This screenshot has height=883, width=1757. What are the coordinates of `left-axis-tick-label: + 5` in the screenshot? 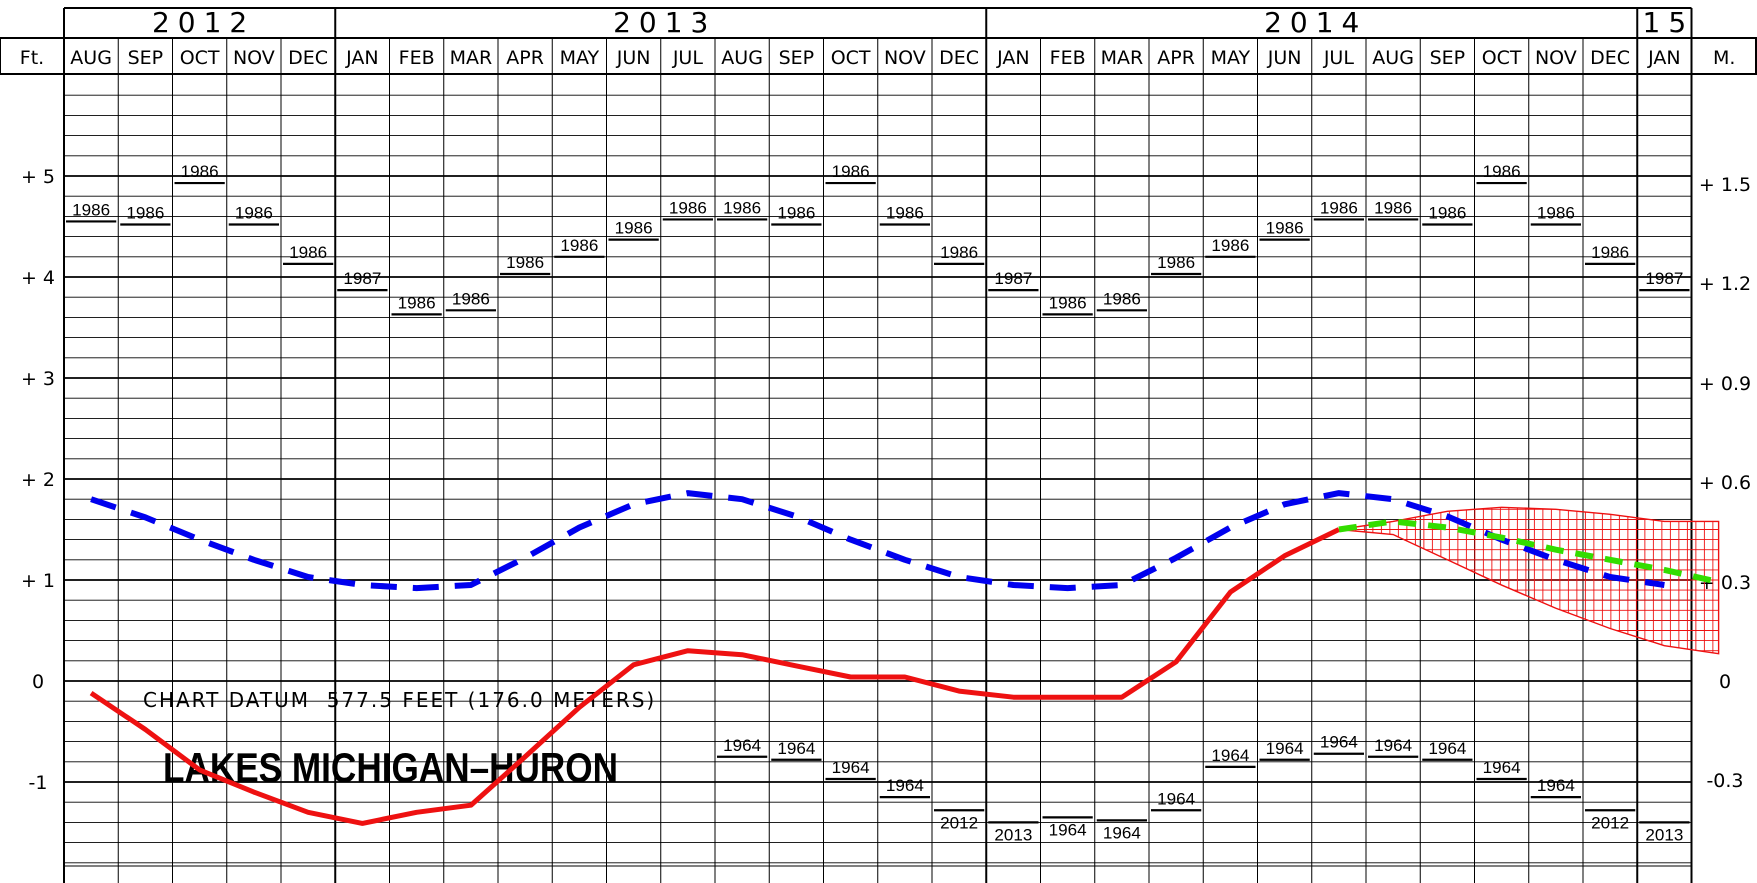 It's located at (38, 177).